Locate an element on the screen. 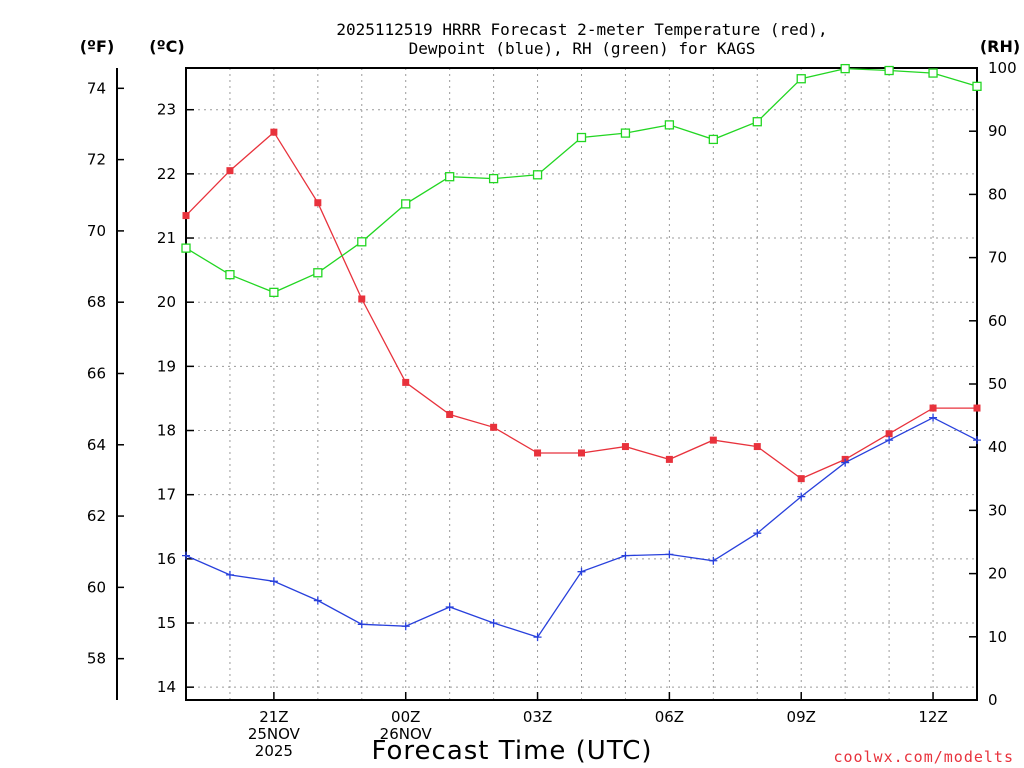  x-tick-label: 09Z is located at coordinates (801, 717).